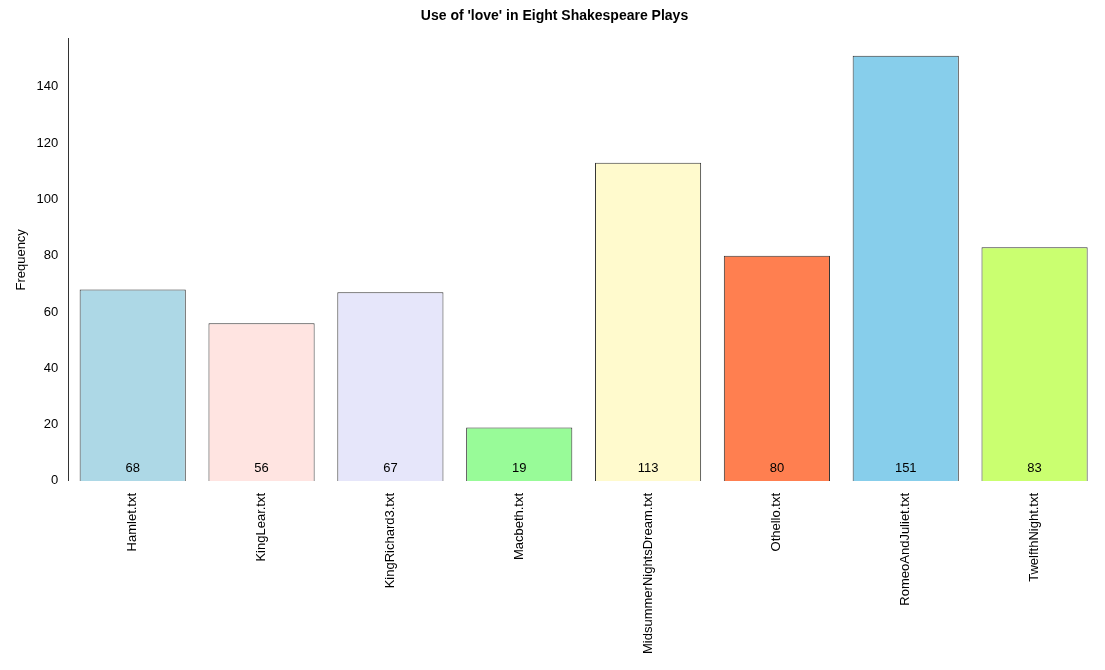 The image size is (1105, 670). I want to click on x-tick-label: Macbeth.txt, so click(518, 526).